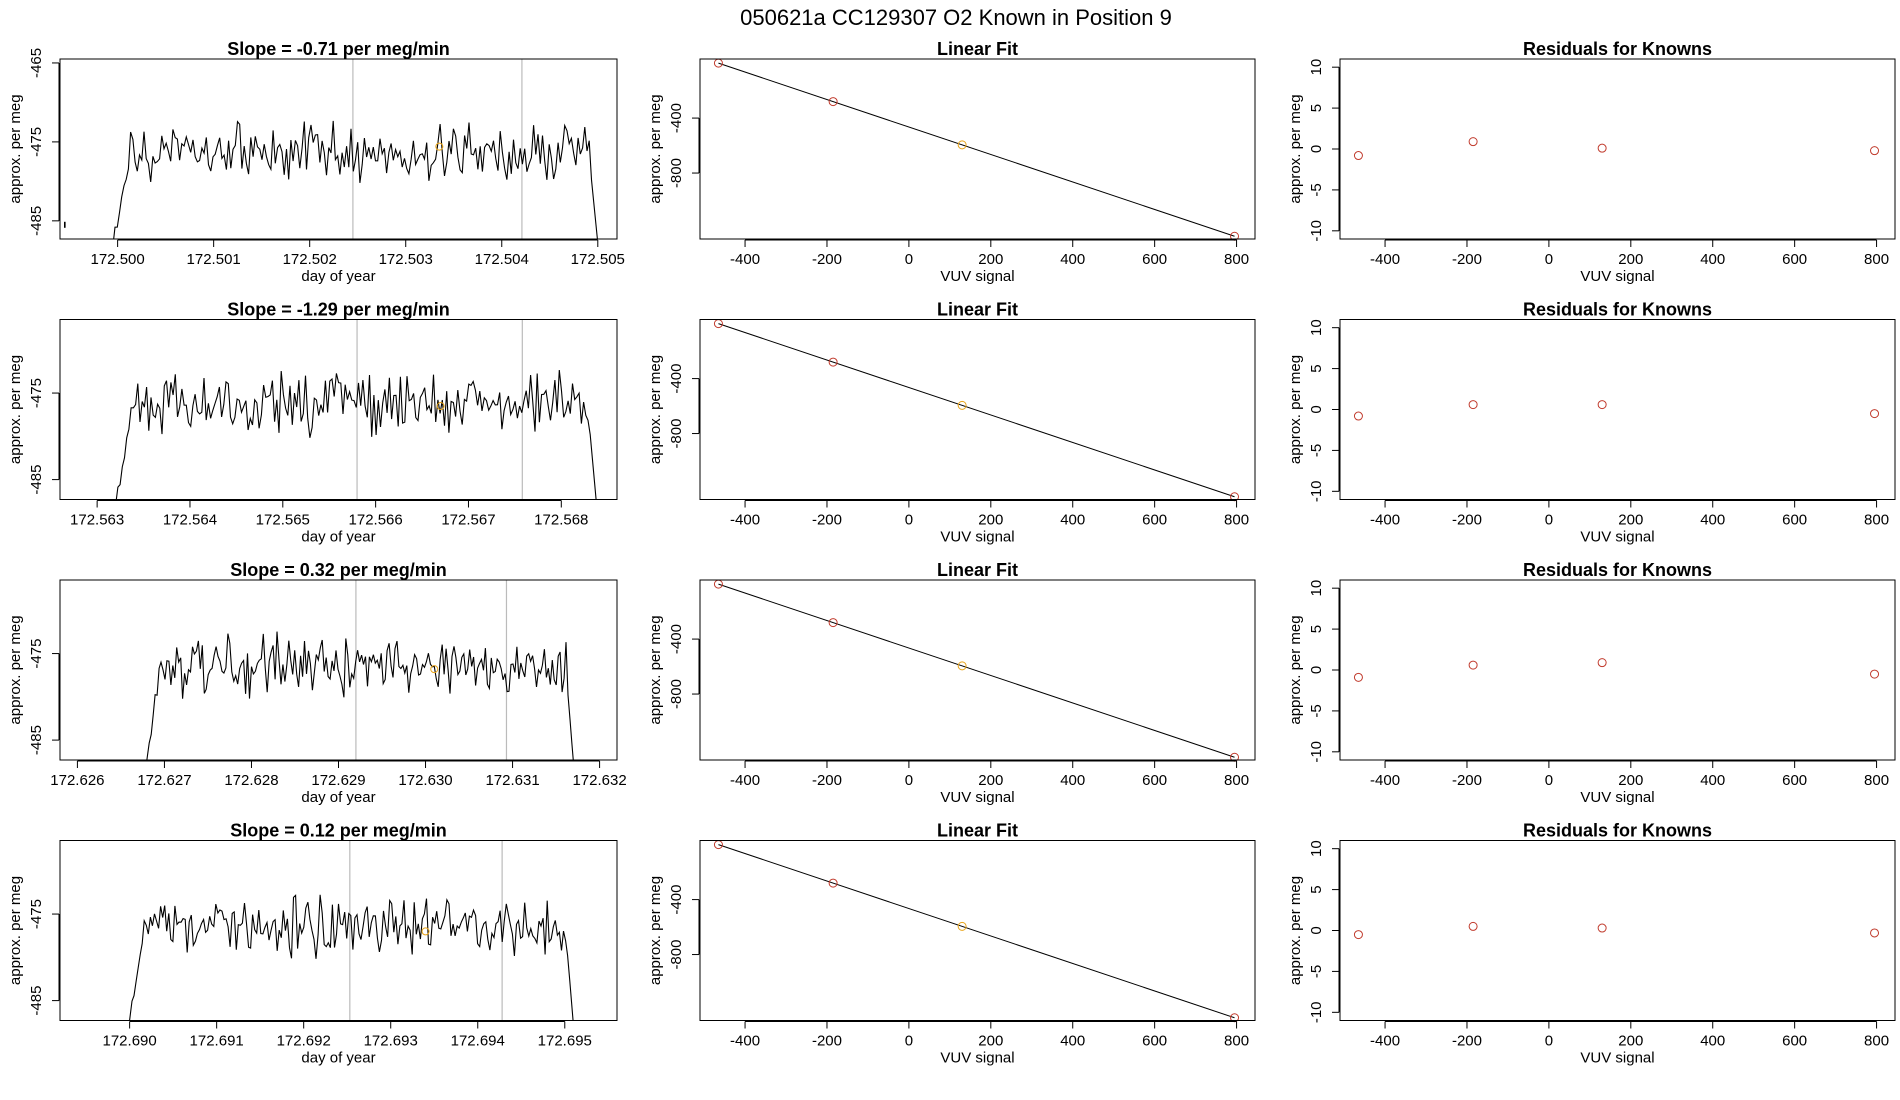 This screenshot has width=1900, height=1100. What do you see at coordinates (468, 520) in the screenshot?
I see `trace-1-x-tick-label: 172.567` at bounding box center [468, 520].